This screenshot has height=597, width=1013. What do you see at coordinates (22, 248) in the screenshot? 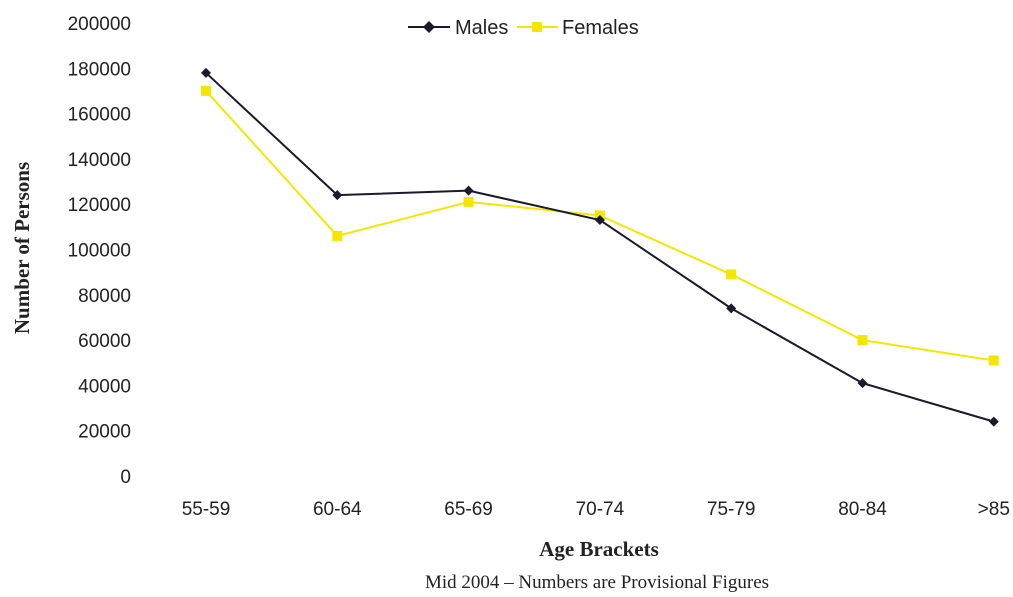
I see `y-axis-title: Number of Persons` at bounding box center [22, 248].